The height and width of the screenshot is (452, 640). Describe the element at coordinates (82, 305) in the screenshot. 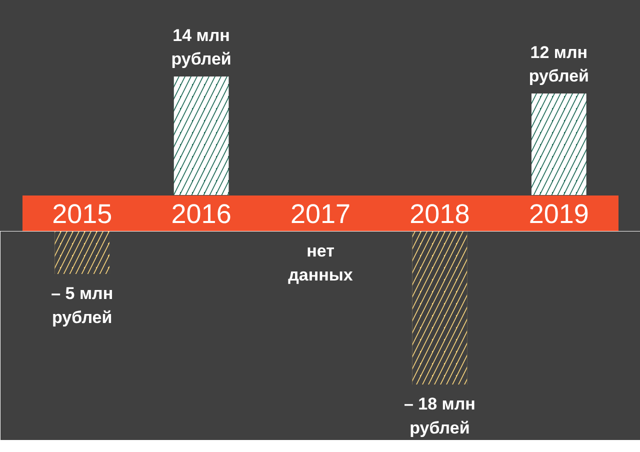

I see `data-label: – 5 млн рублей` at that location.